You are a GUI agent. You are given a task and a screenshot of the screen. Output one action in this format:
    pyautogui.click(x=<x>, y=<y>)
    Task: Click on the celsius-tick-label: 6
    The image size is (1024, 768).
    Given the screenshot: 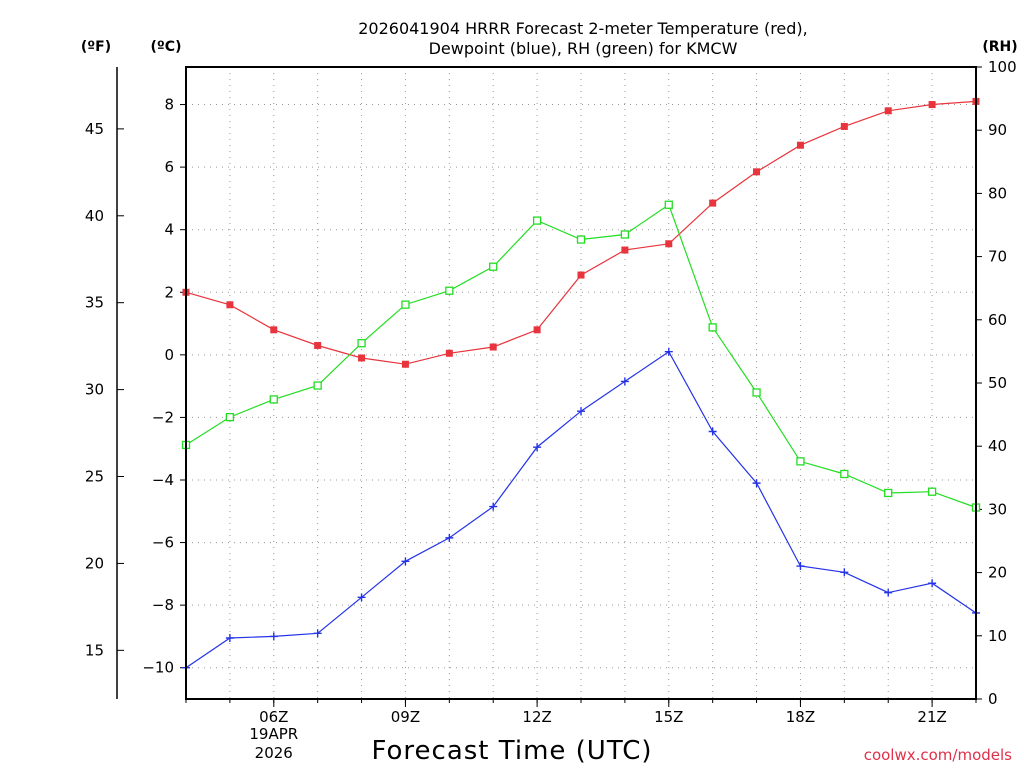 What is the action you would take?
    pyautogui.click(x=169, y=167)
    